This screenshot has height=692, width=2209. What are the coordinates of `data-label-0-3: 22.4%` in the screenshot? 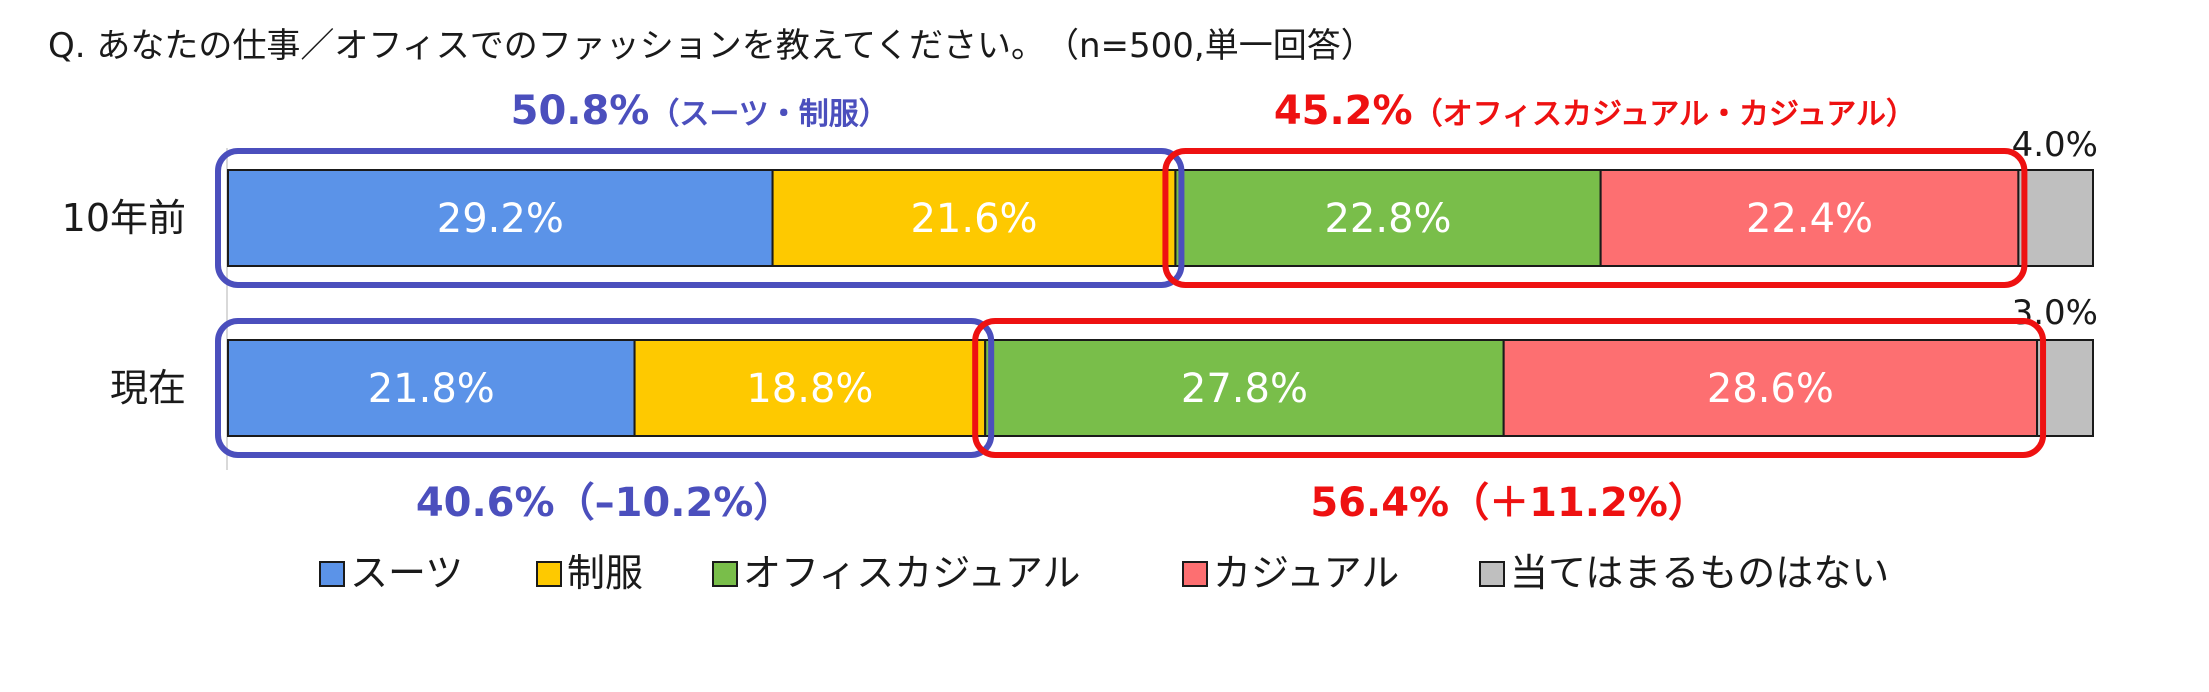 It's located at (1809, 219).